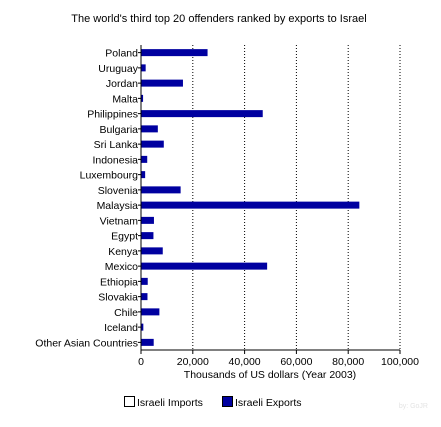 The height and width of the screenshot is (427, 441). Describe the element at coordinates (193, 362) in the screenshot. I see `x-tick-label: 20,000` at that location.